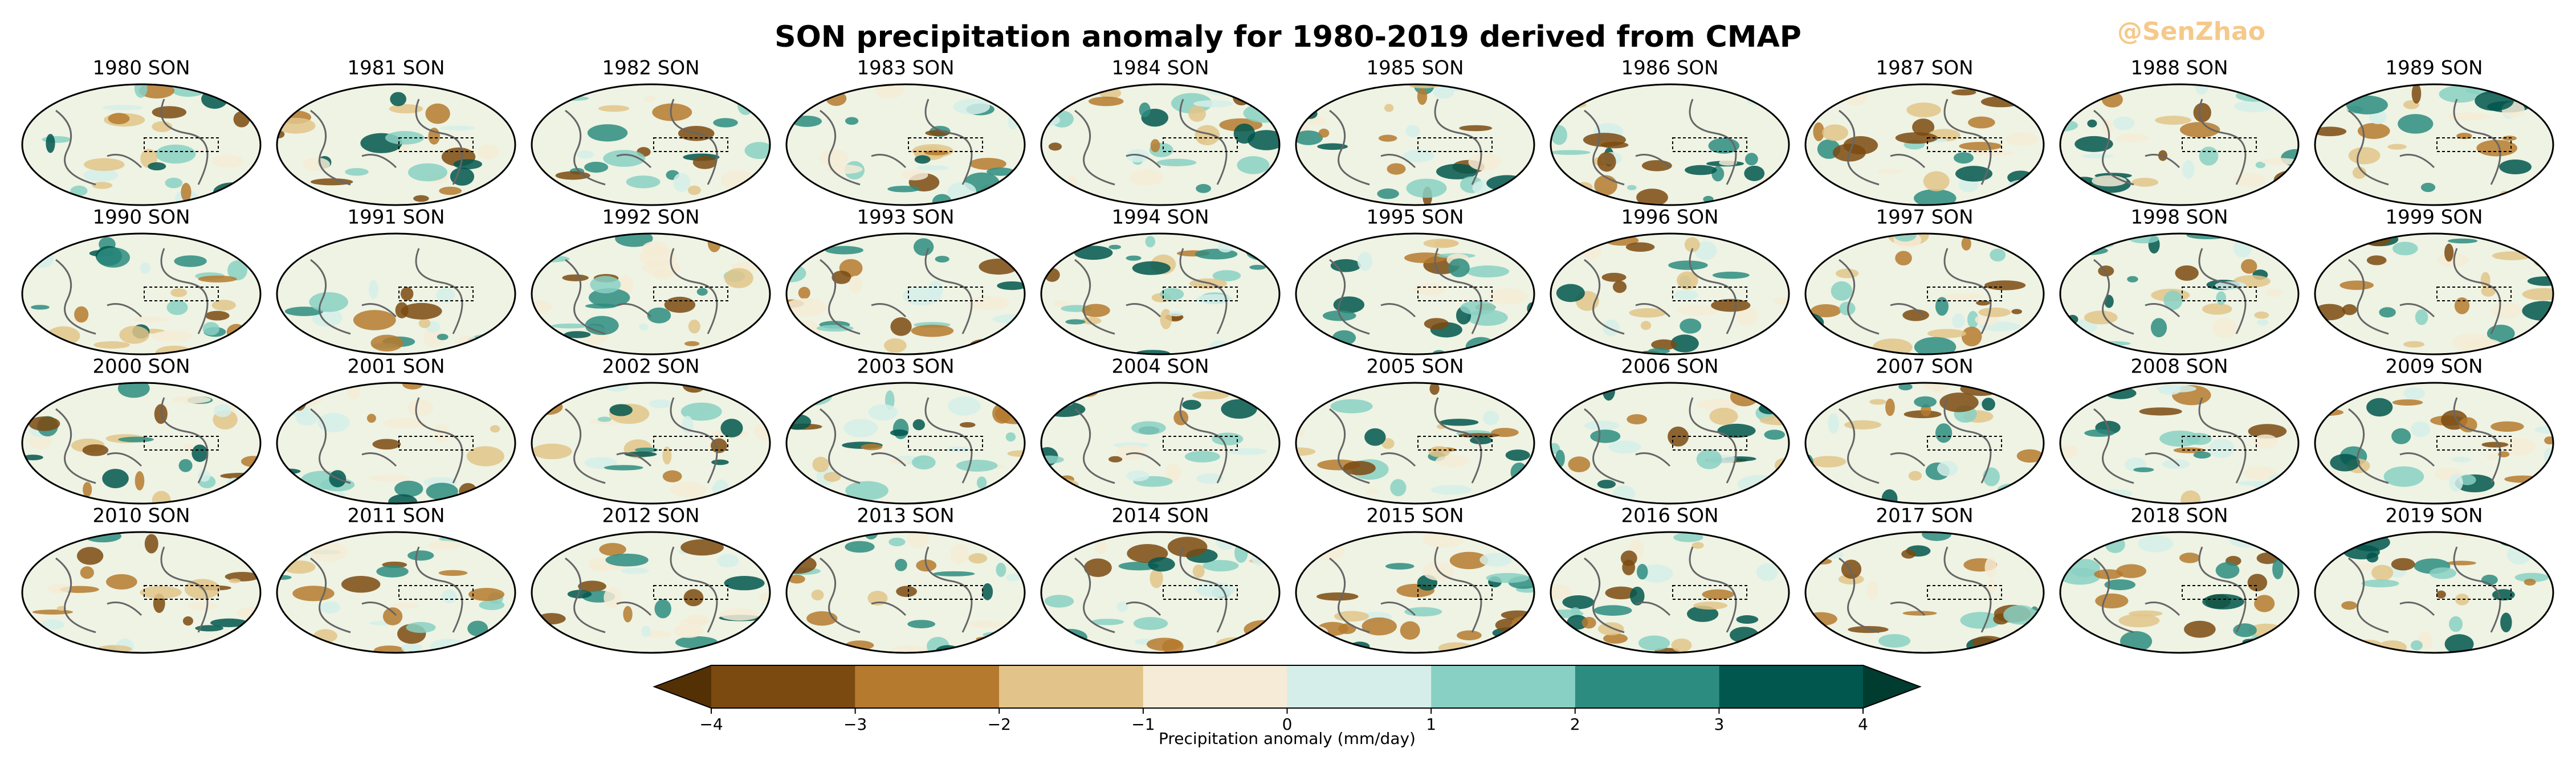 The height and width of the screenshot is (773, 2576). What do you see at coordinates (905, 217) in the screenshot?
I see `panel-title: 1993 SON` at bounding box center [905, 217].